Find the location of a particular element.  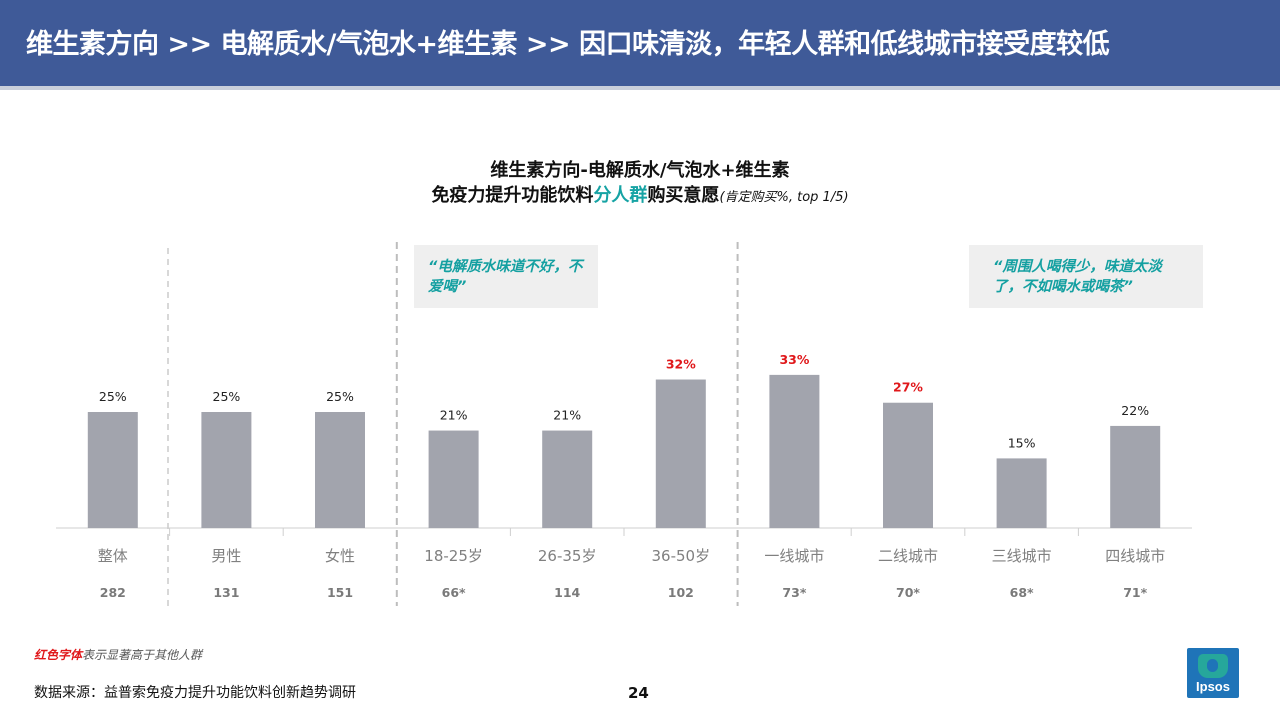

legend-red-label: 红色字体 is located at coordinates (58, 655).